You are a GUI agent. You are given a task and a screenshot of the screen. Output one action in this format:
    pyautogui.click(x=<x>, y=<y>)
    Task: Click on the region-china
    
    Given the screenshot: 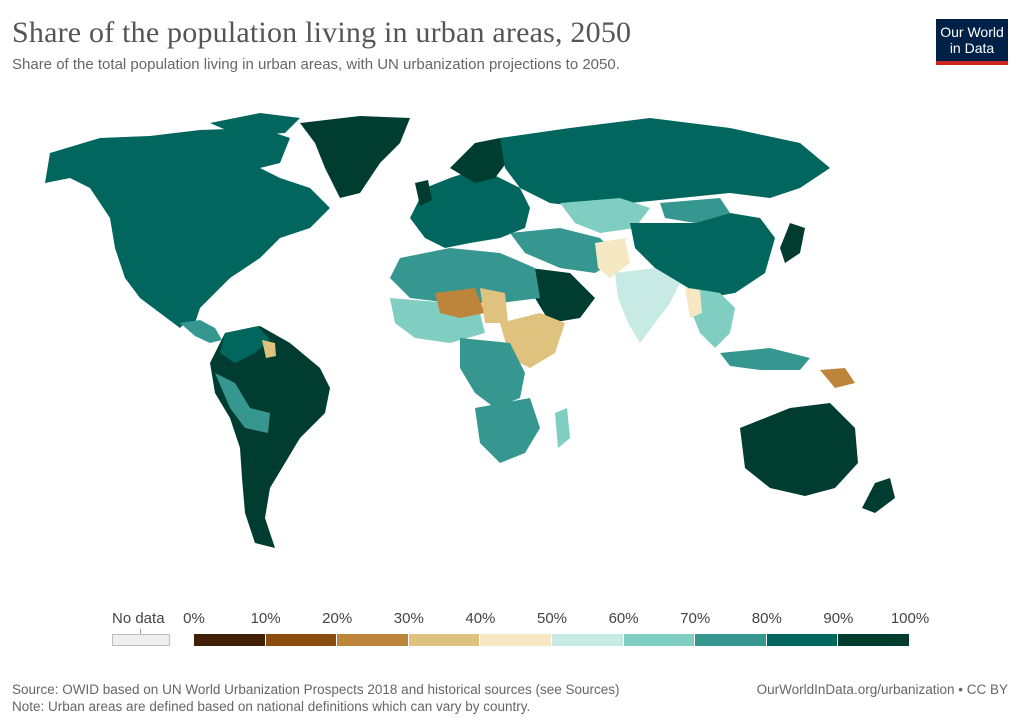 What is the action you would take?
    pyautogui.click(x=702, y=255)
    